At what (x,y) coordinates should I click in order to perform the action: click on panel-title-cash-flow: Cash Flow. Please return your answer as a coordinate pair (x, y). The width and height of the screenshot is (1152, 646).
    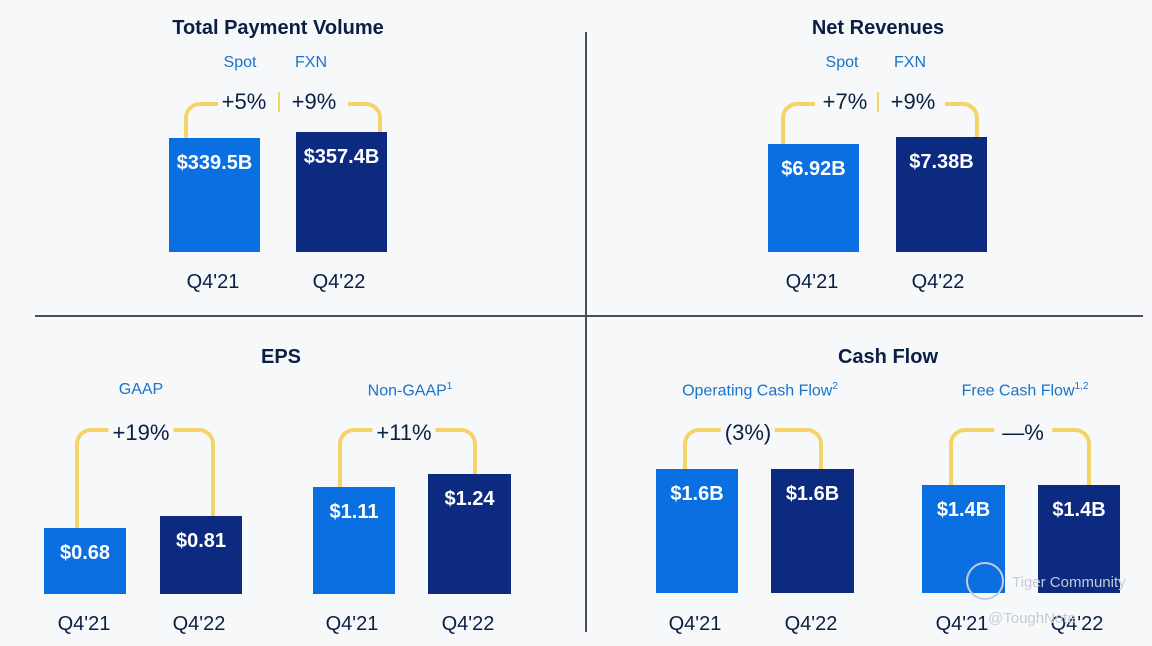
    Looking at the image, I should click on (888, 357).